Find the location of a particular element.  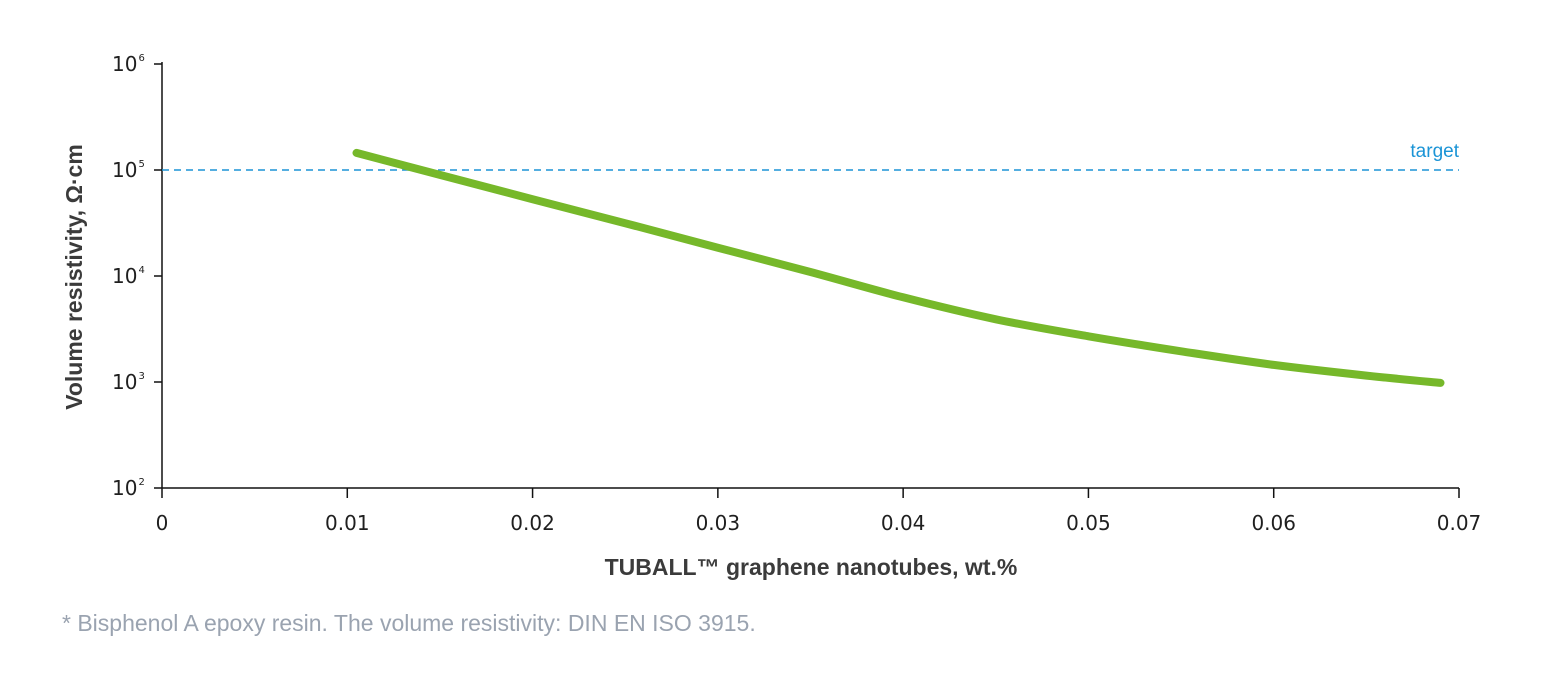

x-tick-label: 0.03 is located at coordinates (718, 523).